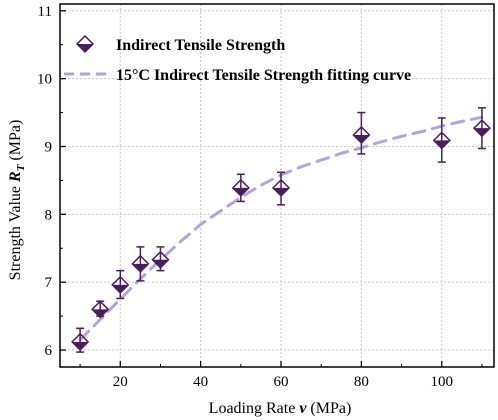  What do you see at coordinates (49, 283) in the screenshot?
I see `y-tick-label: 7` at bounding box center [49, 283].